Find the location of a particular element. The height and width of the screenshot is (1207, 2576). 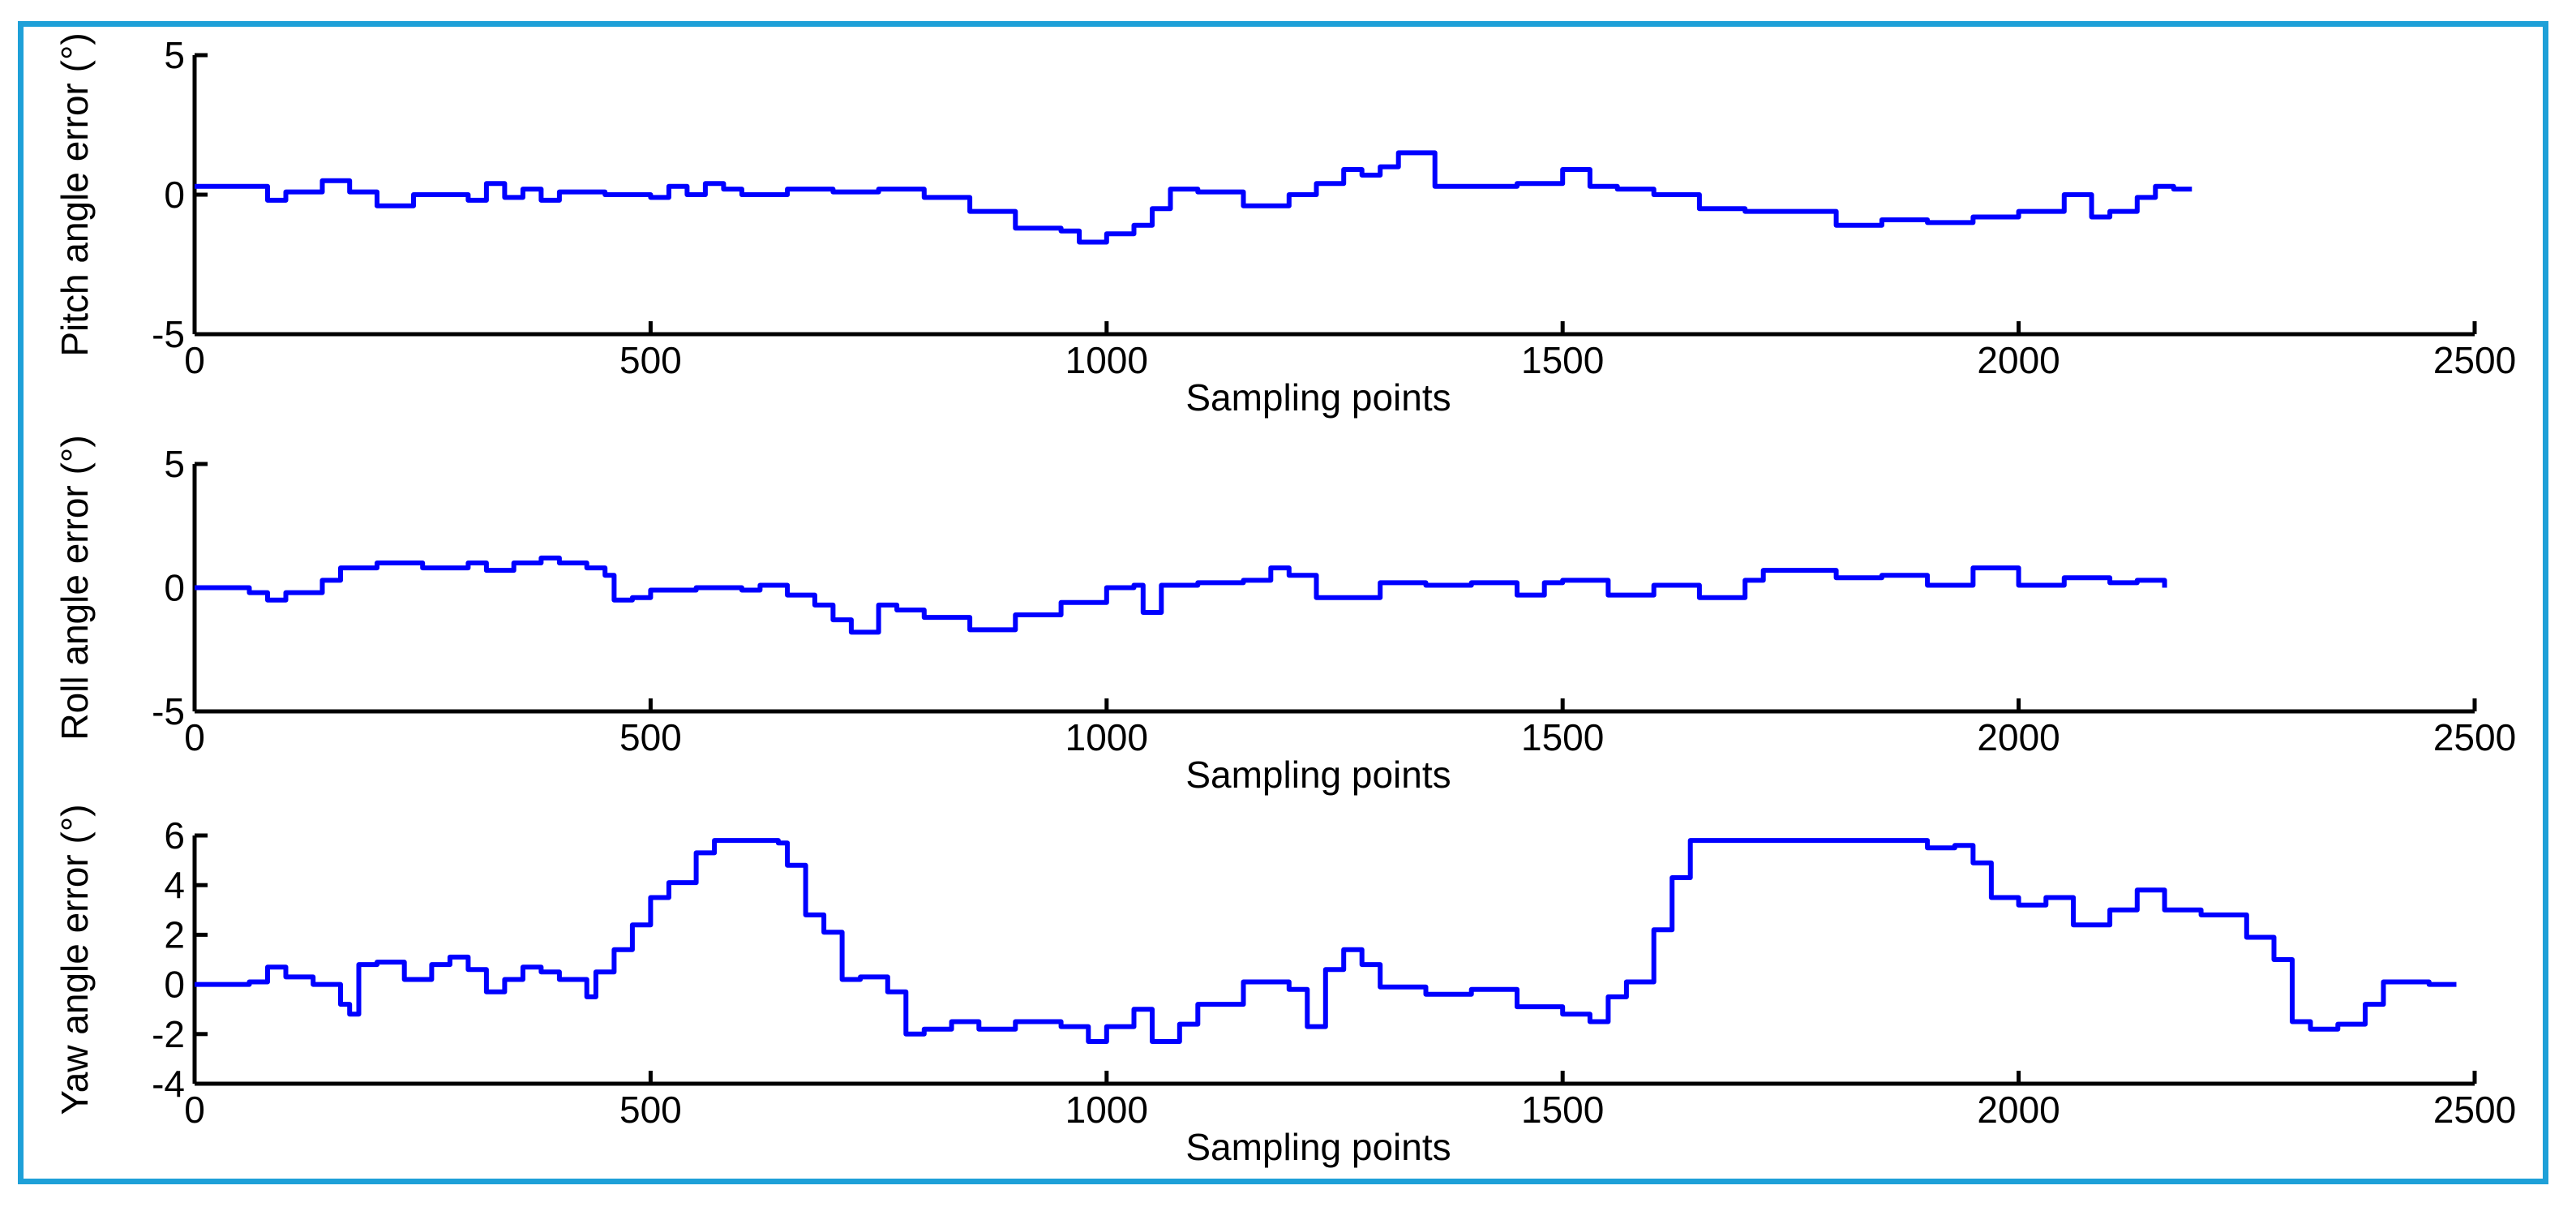

chart-0-x-tick-label: 2500 is located at coordinates (2474, 360).